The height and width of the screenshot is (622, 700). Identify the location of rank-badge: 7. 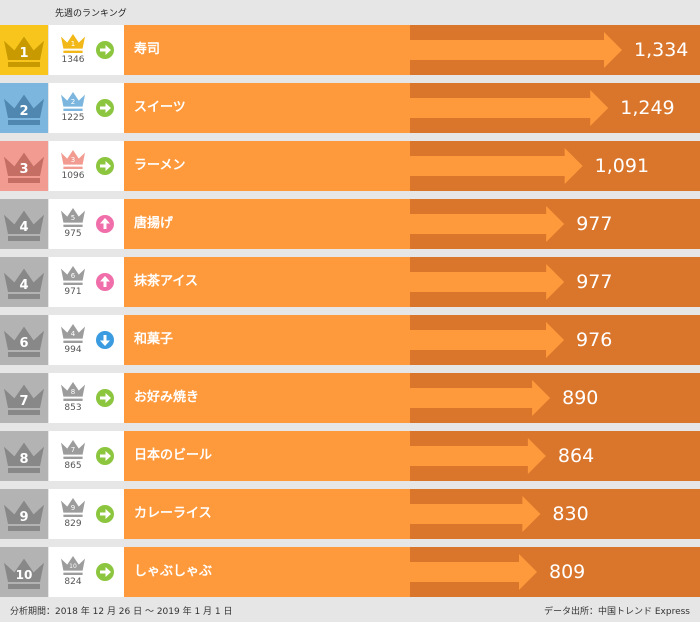
(24, 398).